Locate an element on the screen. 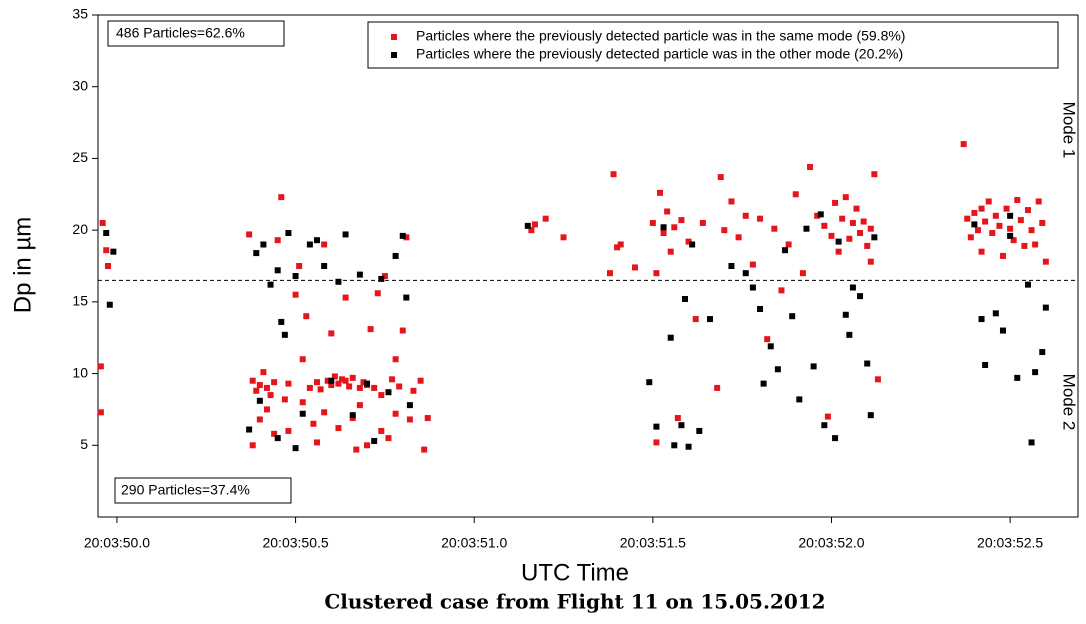 This screenshot has height=624, width=1086. y-tick-label: 5 is located at coordinates (84, 444).